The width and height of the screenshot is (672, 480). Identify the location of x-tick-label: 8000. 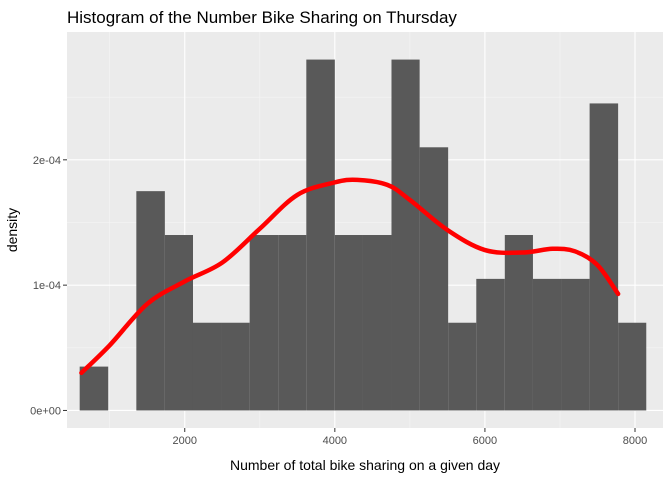
(635, 441).